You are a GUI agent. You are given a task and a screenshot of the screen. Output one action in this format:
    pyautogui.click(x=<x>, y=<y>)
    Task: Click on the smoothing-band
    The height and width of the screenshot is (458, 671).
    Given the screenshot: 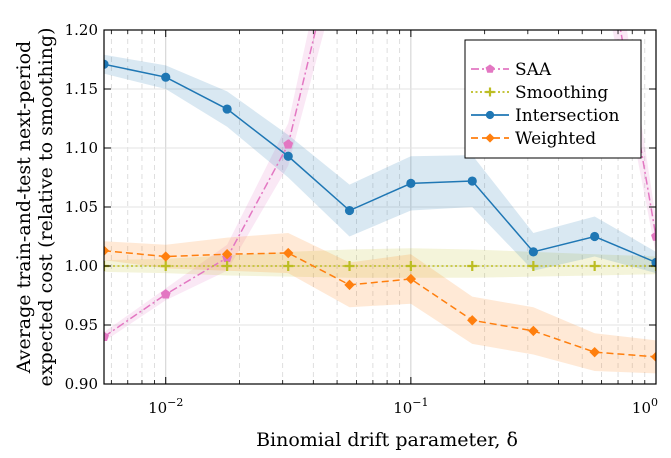 What is the action you would take?
    pyautogui.click(x=380, y=263)
    